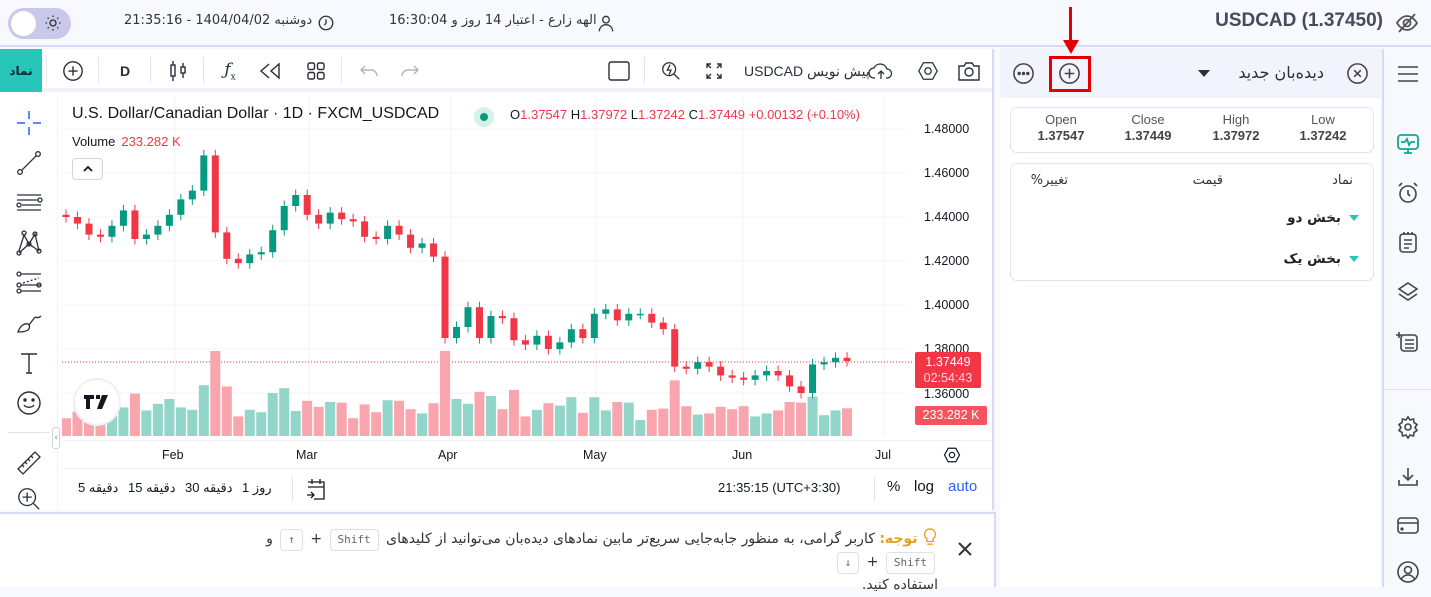 The image size is (1431, 597). Describe the element at coordinates (29, 403) in the screenshot. I see `emoji-tool` at that location.